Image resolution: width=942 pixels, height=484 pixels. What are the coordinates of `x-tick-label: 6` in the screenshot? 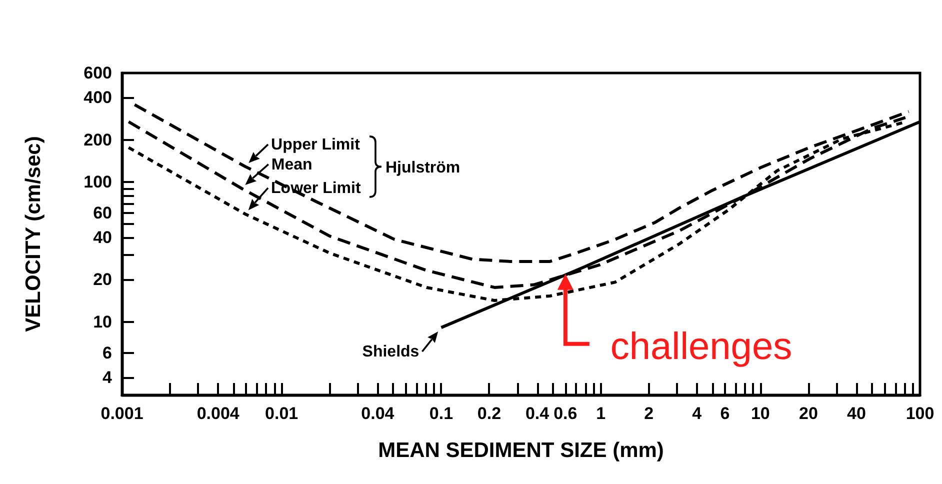 It's located at (725, 413).